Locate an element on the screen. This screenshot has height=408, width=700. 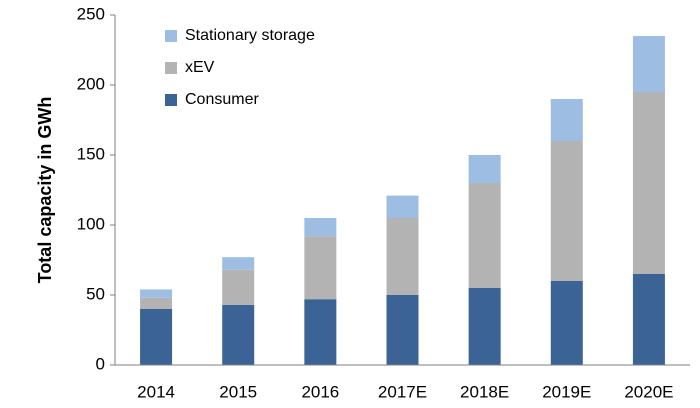
x-tick-label: 2018E is located at coordinates (484, 391).